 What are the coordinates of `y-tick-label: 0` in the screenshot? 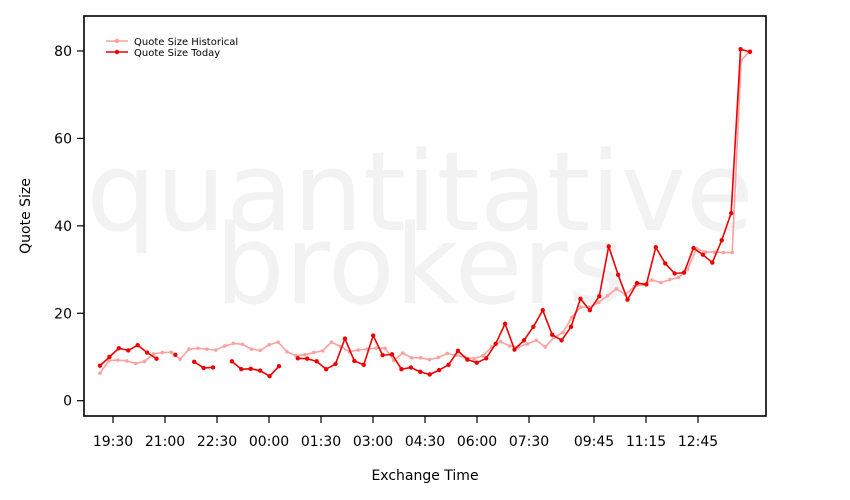 It's located at (67, 402).